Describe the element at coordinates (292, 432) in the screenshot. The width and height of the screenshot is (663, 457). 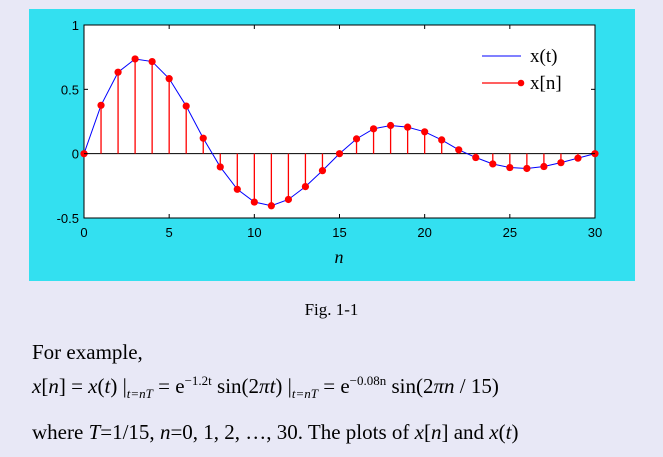
I see `text-part: =0, 1, 2, …, 30. The plots of` at that location.